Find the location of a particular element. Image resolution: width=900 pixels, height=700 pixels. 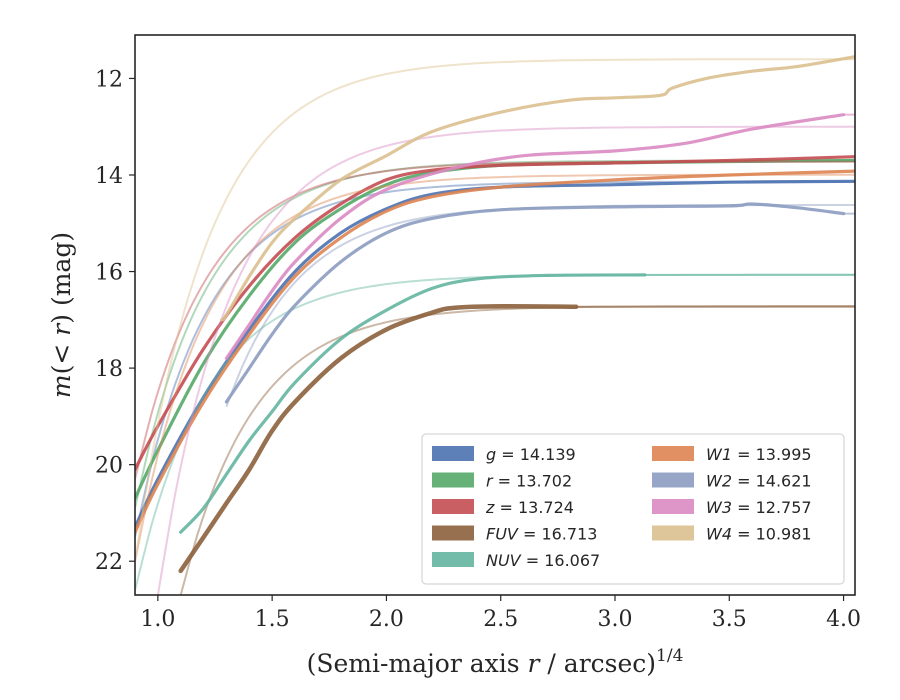

y-tick-label: 12 is located at coordinates (109, 79).